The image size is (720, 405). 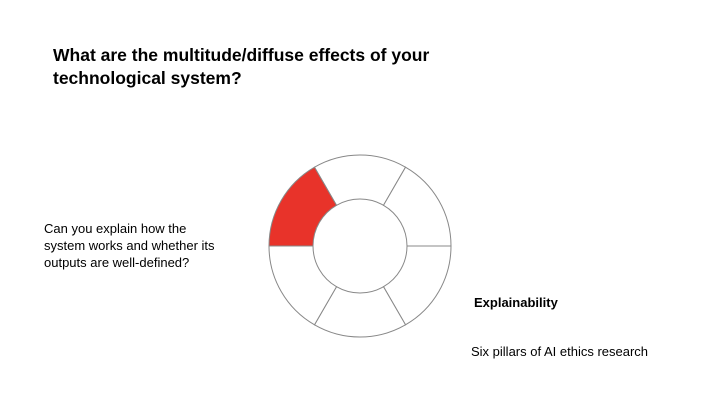 I want to click on caption: Six pillars of AI ethics research, so click(x=560, y=351).